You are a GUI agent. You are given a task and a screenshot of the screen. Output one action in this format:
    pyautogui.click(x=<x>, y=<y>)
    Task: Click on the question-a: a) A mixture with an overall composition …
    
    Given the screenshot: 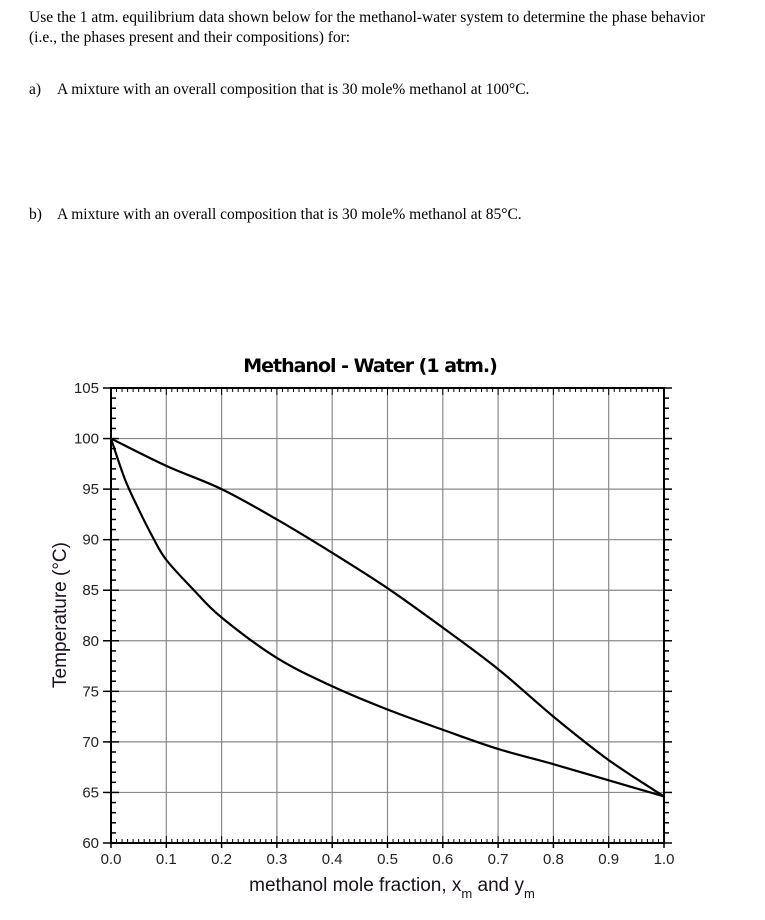 What is the action you would take?
    pyautogui.click(x=279, y=90)
    